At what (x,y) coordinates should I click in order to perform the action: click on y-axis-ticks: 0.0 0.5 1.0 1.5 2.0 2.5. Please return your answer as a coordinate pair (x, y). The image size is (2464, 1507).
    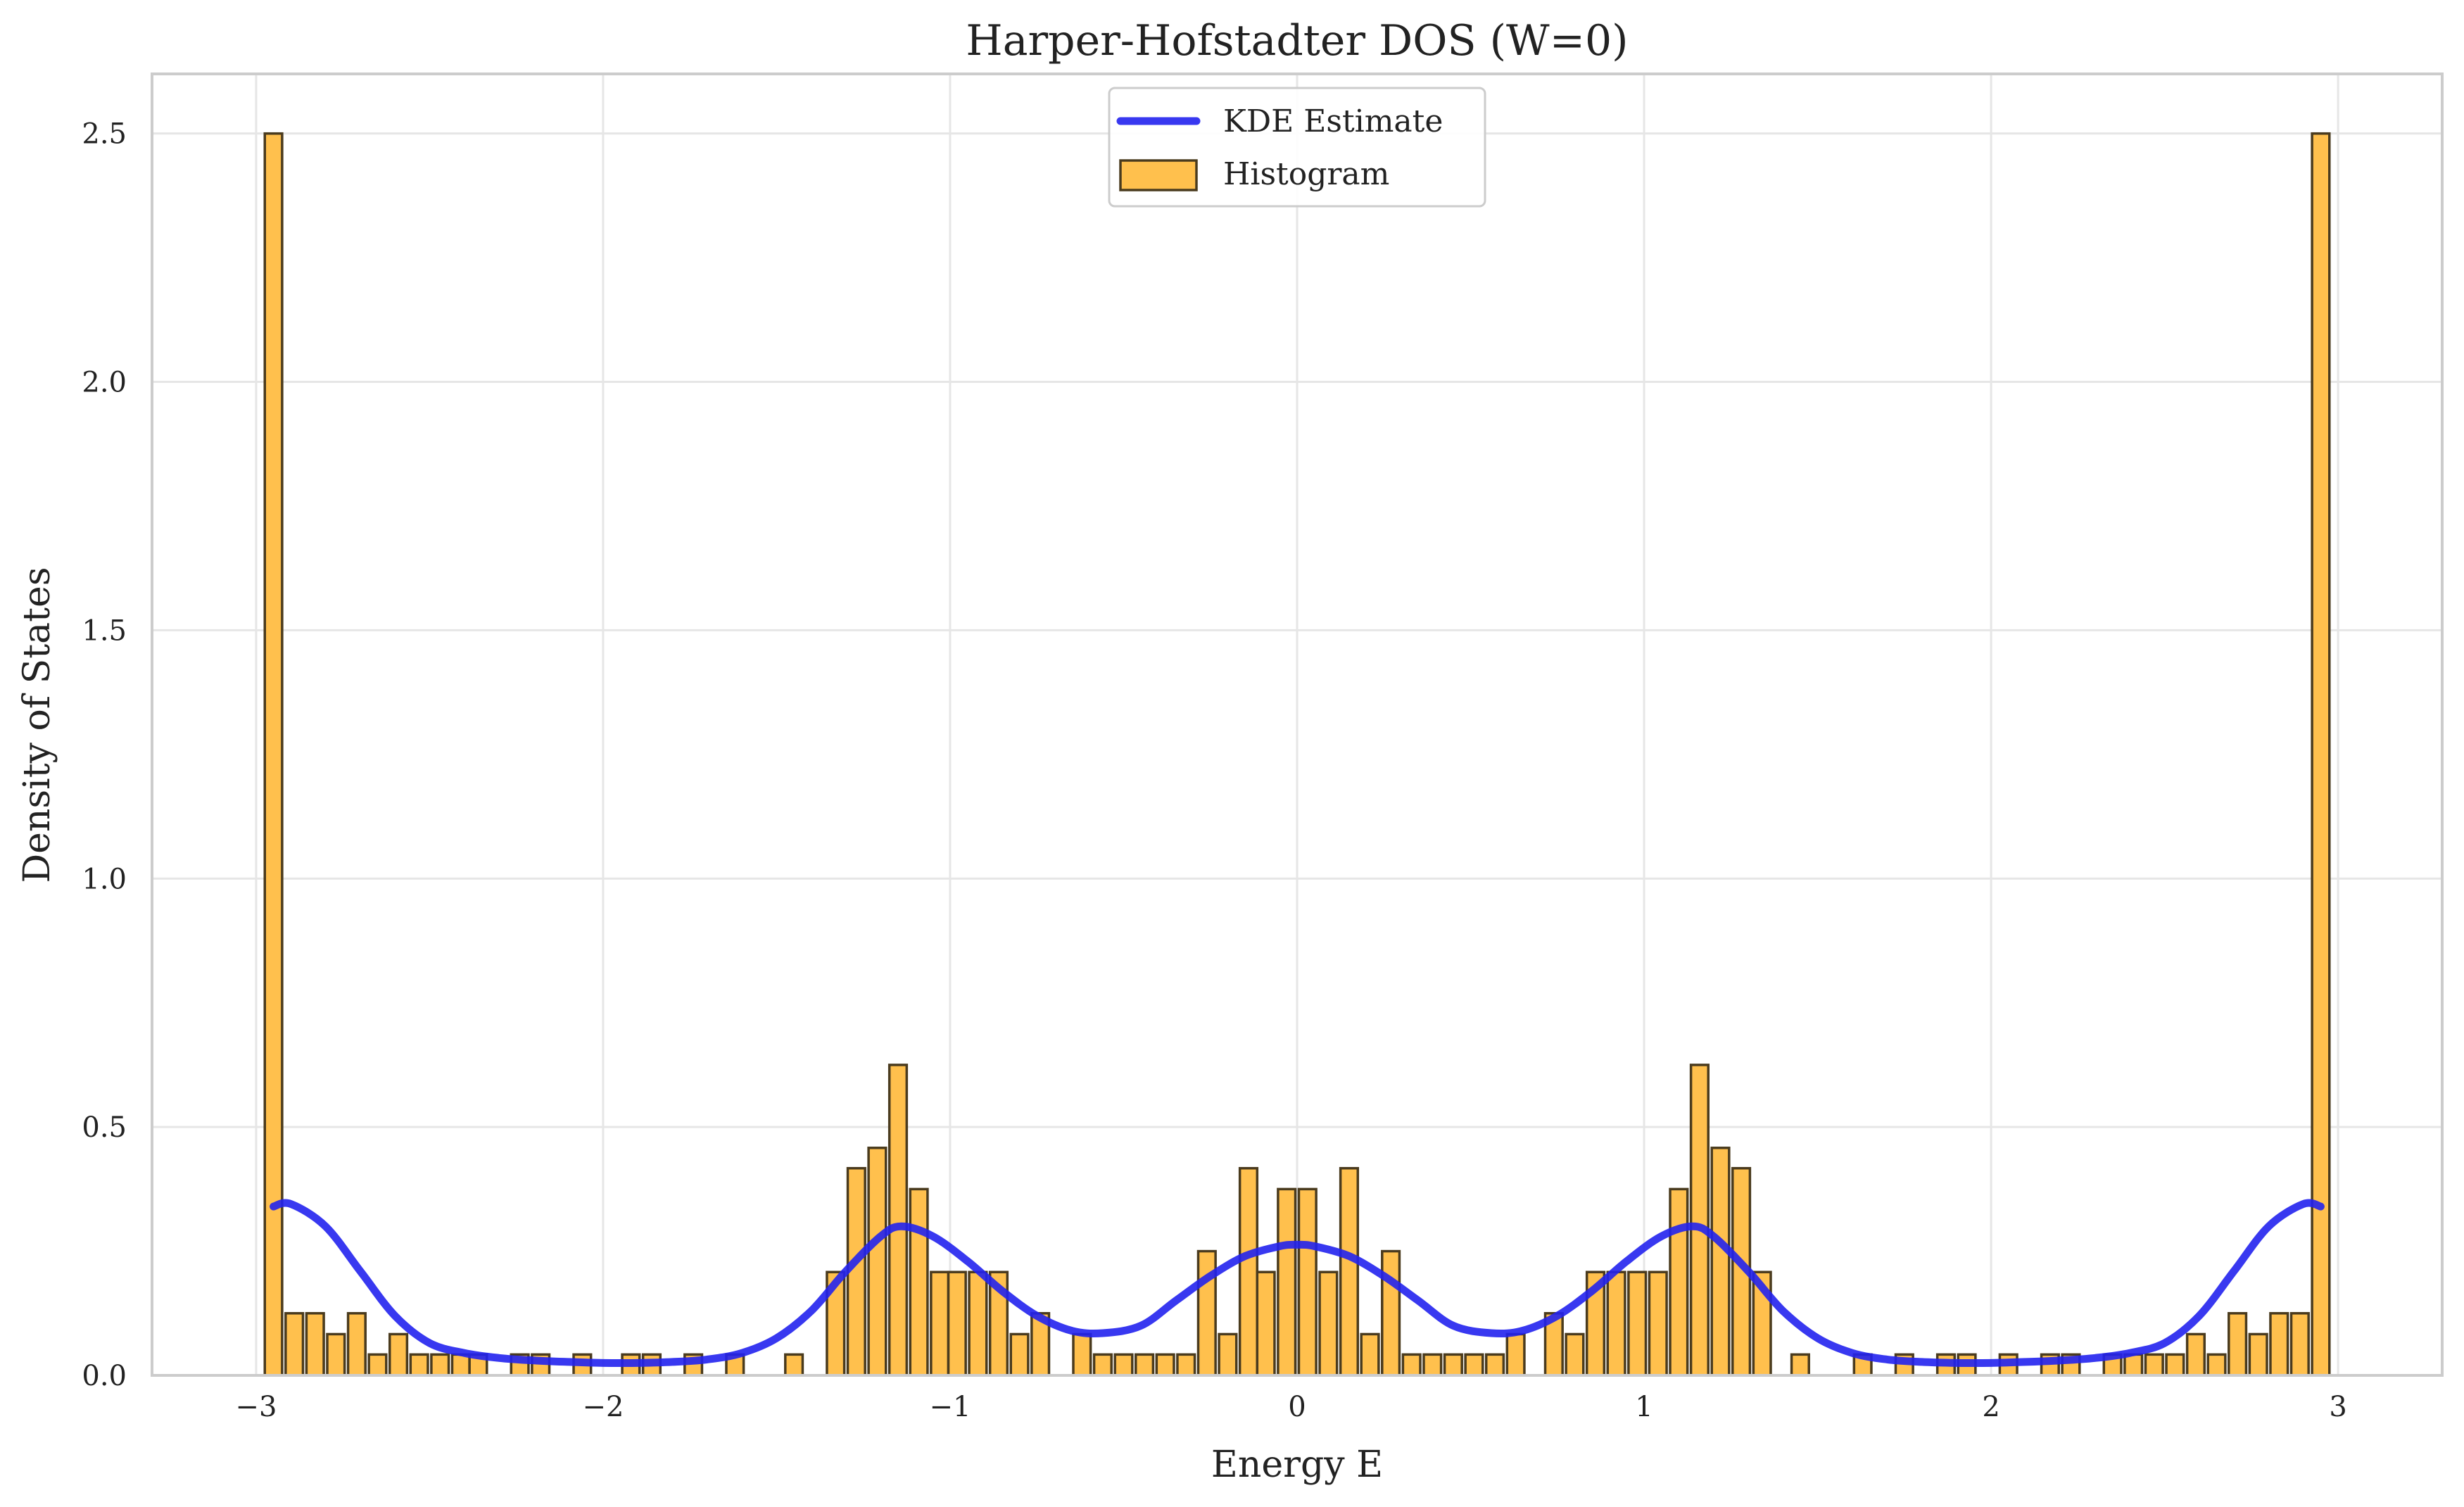
    Looking at the image, I should click on (104, 755).